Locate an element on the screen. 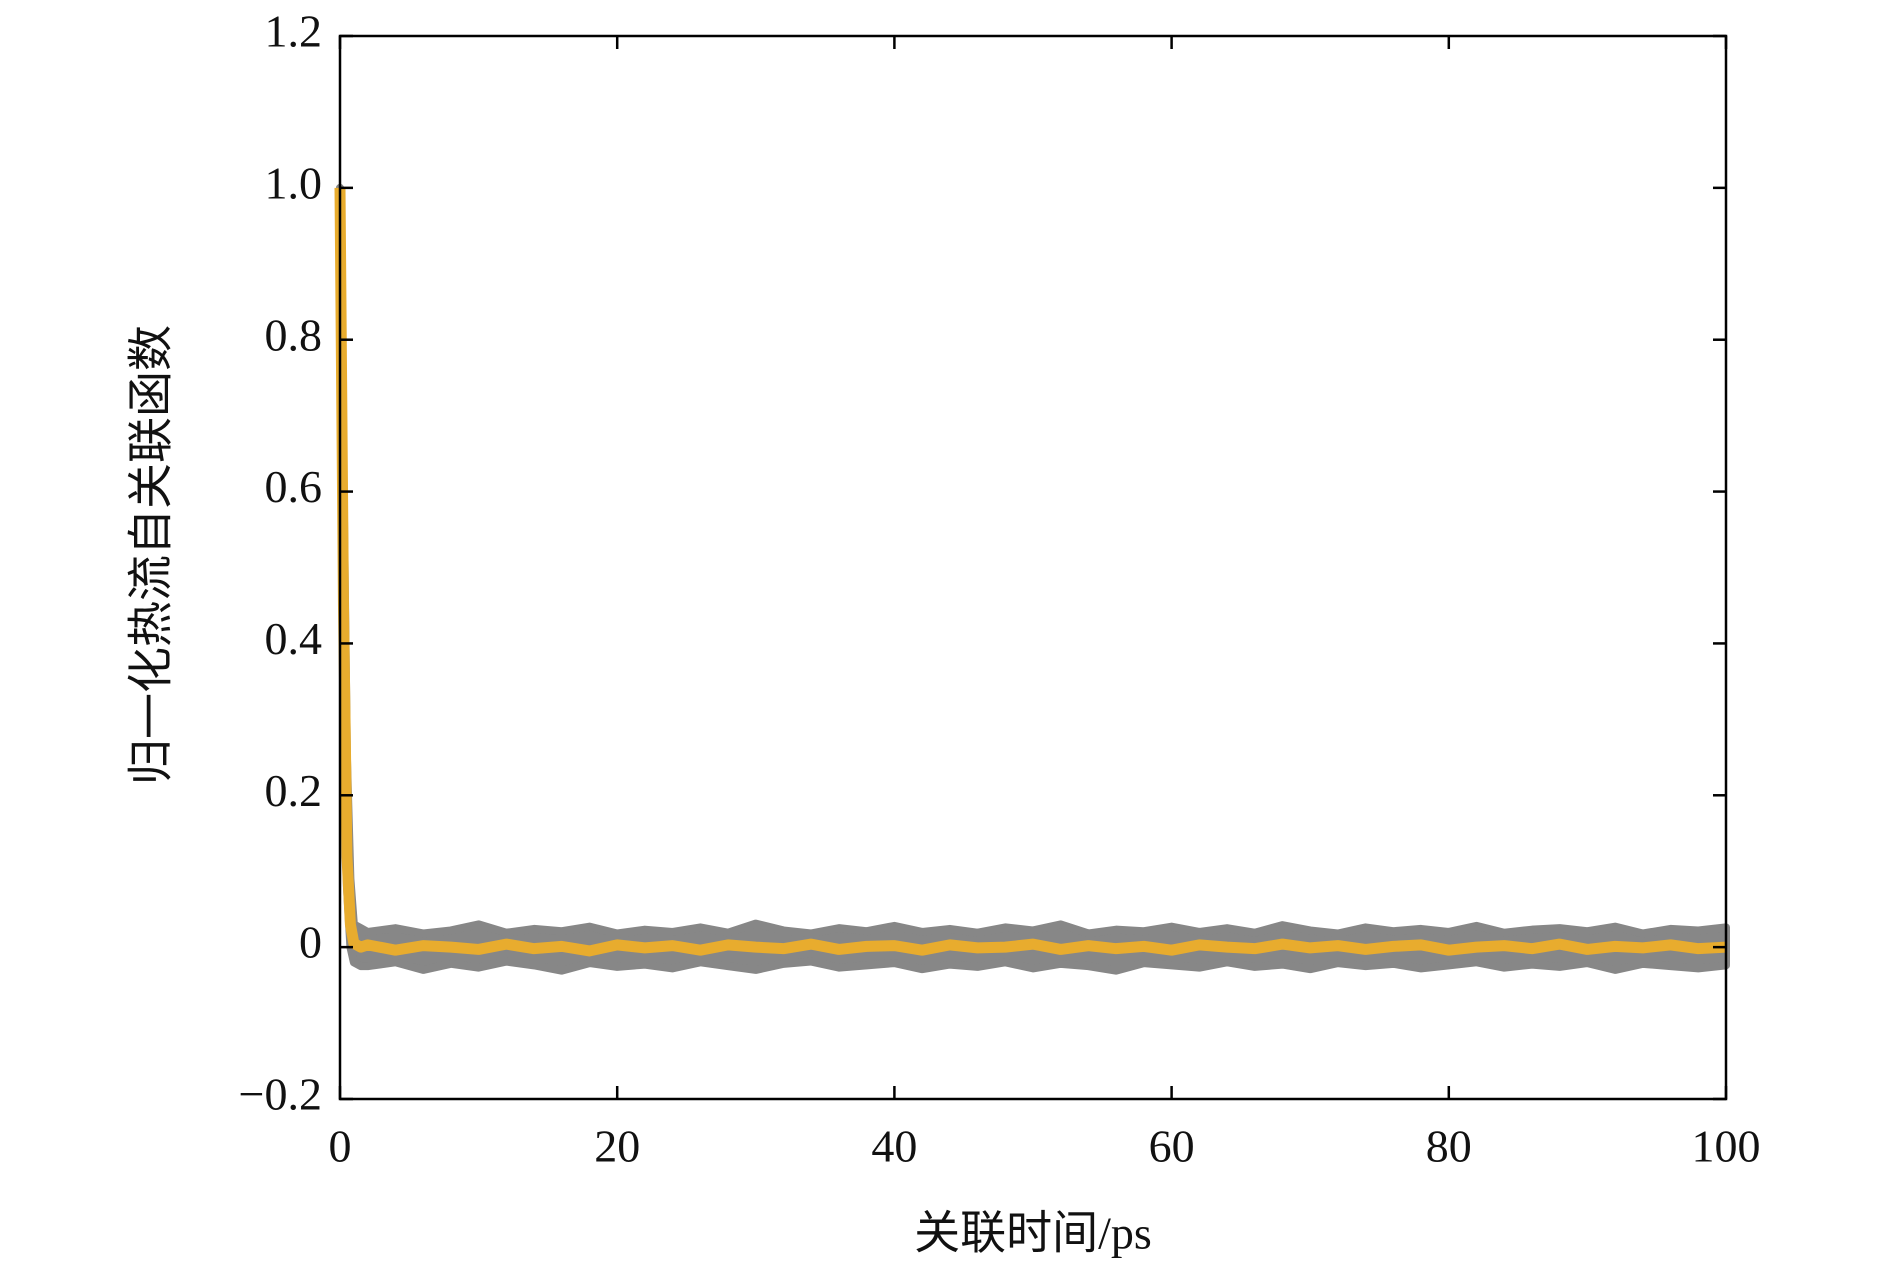 This screenshot has height=1276, width=1890. y-tick-label: 0 is located at coordinates (310, 942).